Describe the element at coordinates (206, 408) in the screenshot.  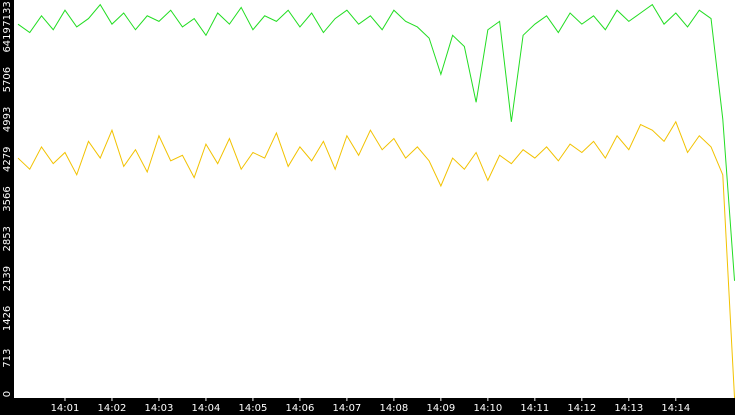
I see `x-tick-label: 14:04` at that location.